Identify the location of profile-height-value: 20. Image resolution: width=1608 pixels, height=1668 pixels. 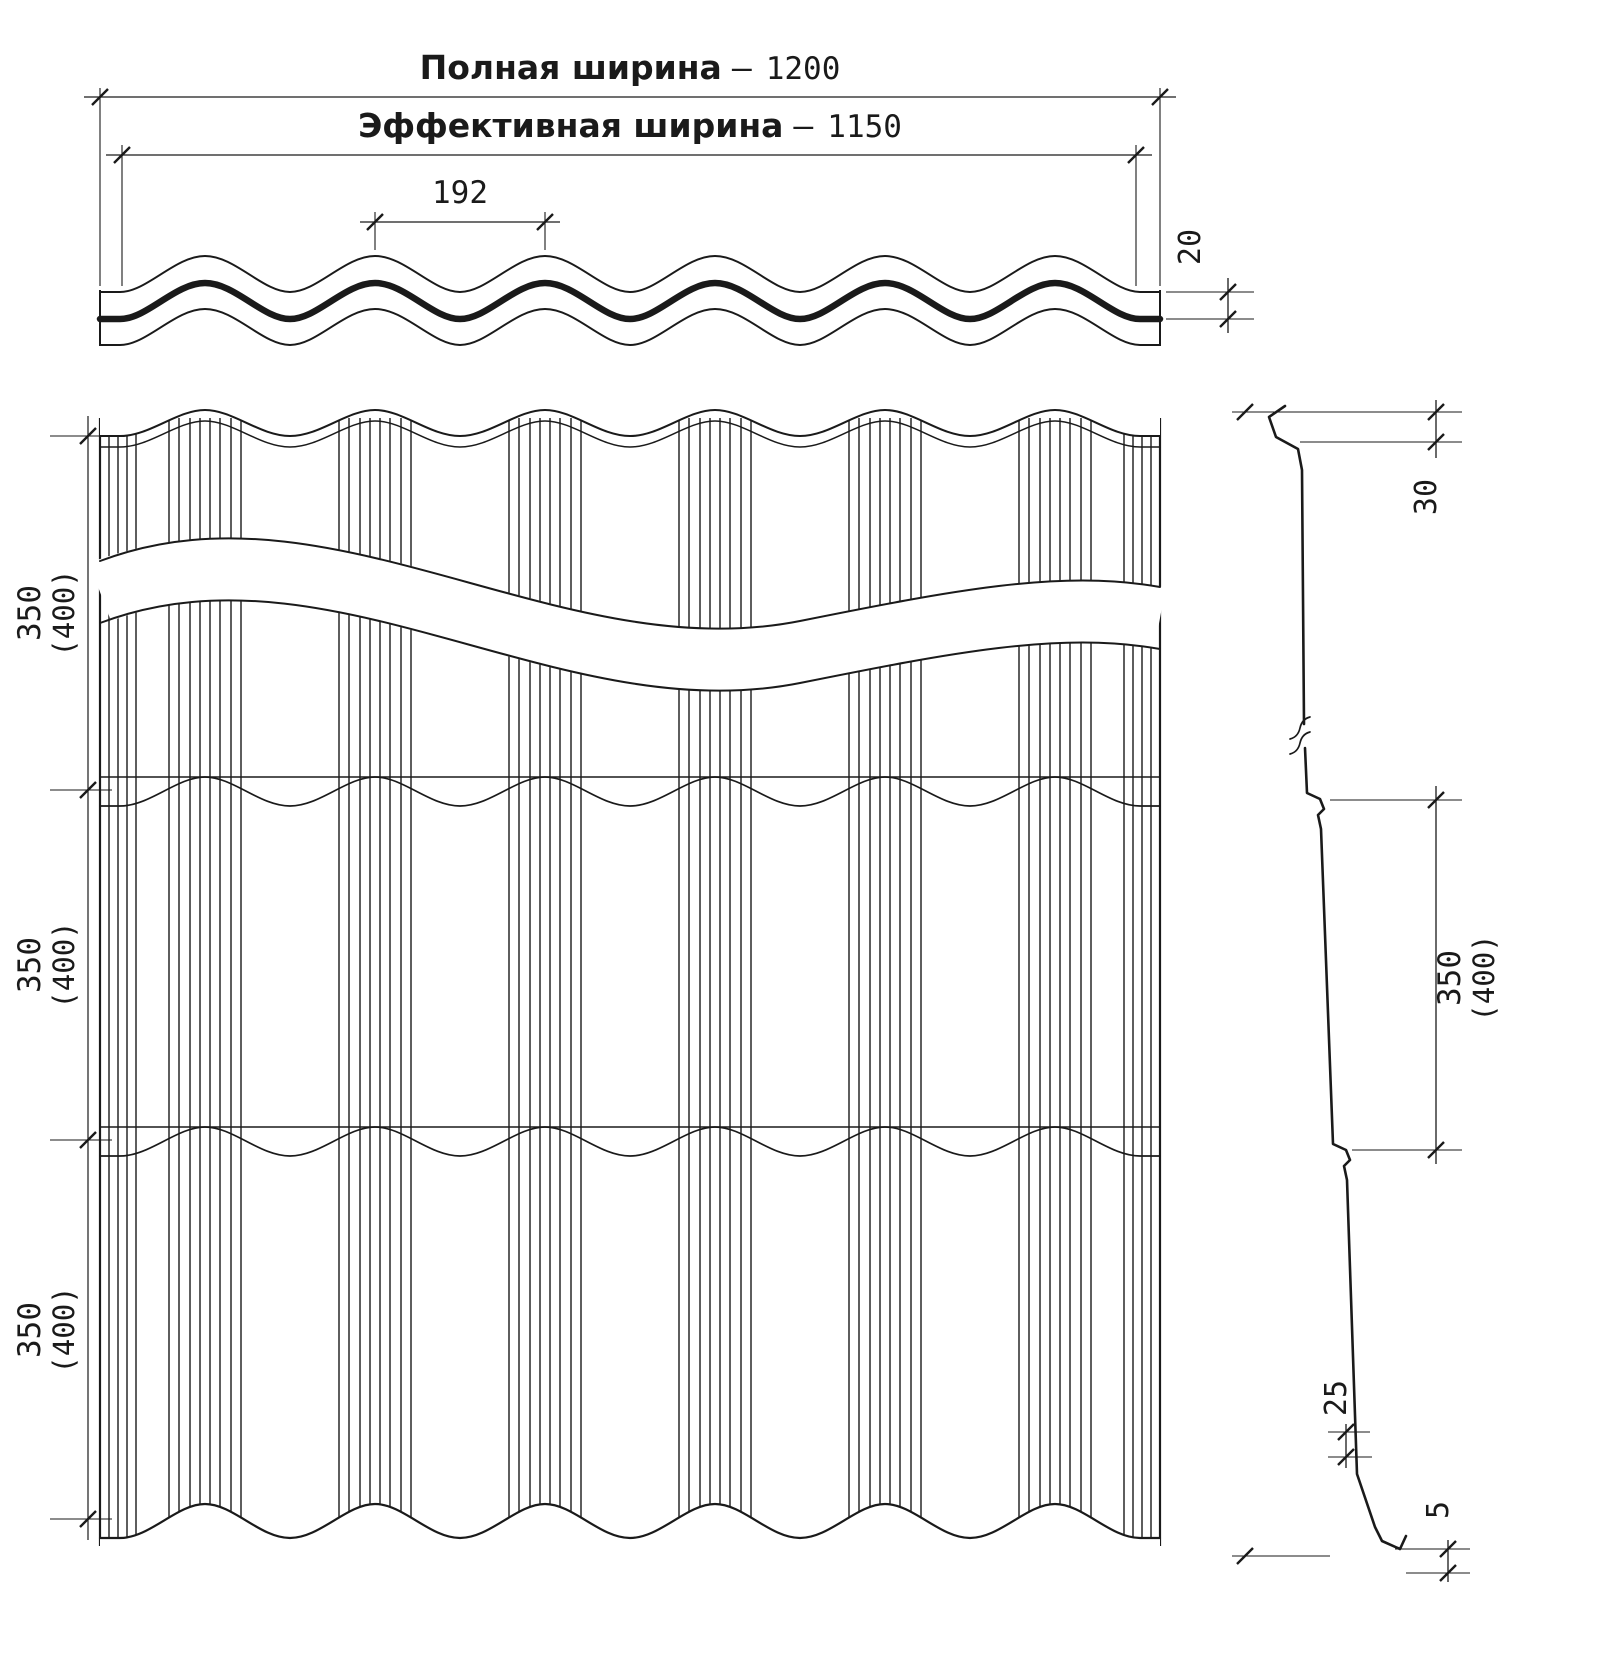
(1190, 247).